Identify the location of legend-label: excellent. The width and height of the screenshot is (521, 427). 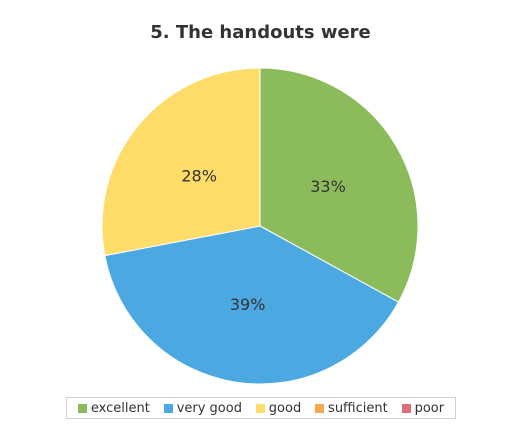
(120, 408).